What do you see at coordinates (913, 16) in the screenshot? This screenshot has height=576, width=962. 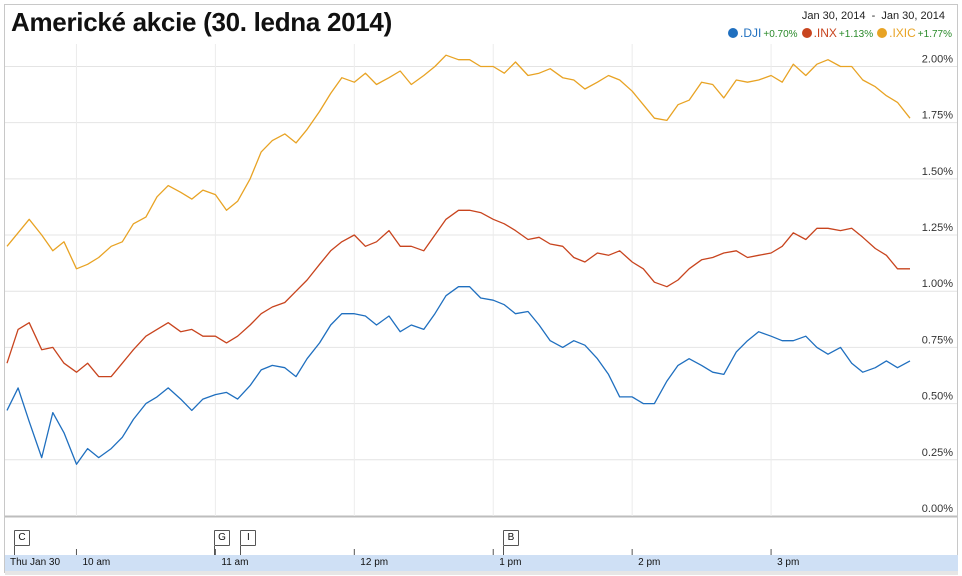 I see `date-to: Jan 30, 2014` at bounding box center [913, 16].